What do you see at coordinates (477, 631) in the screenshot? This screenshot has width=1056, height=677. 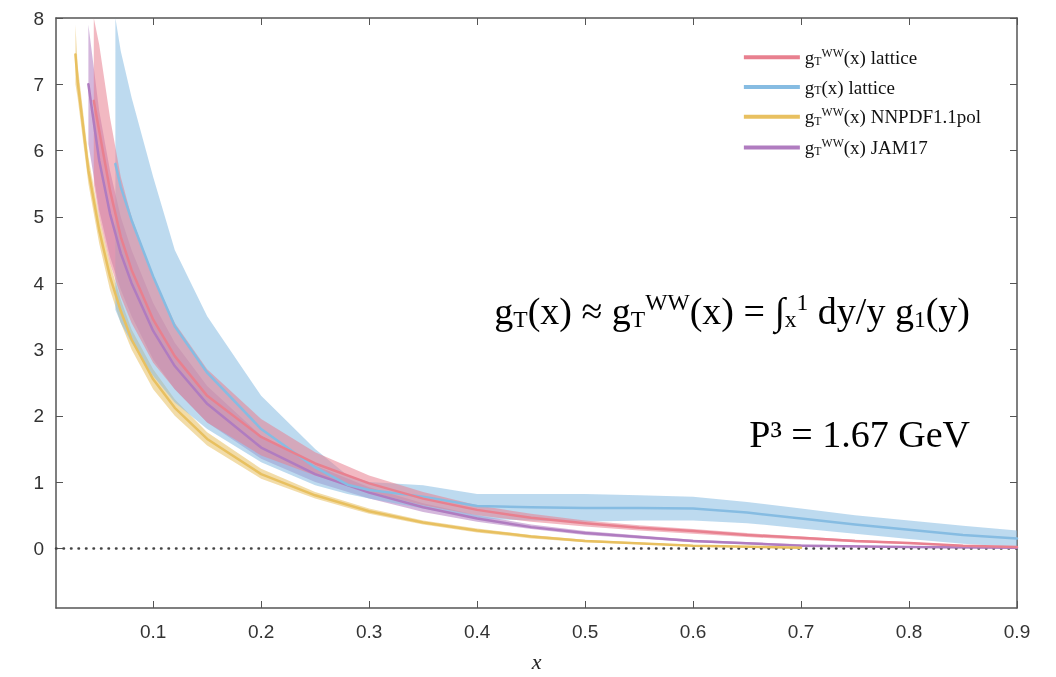 I see `x-tick-label: 0.4` at bounding box center [477, 631].